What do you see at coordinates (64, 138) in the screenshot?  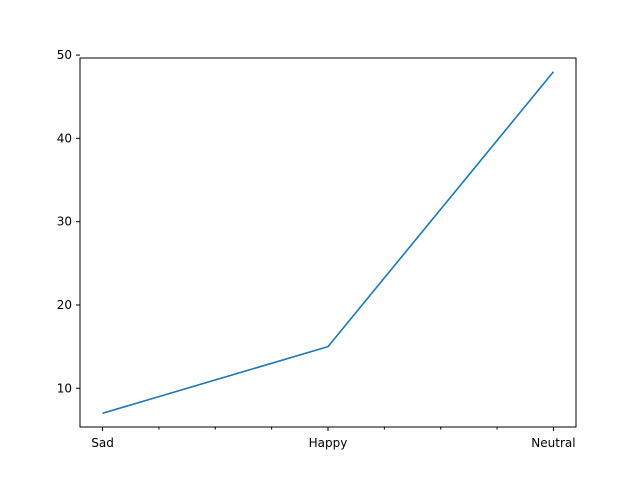 I see `y-tick-label: 40` at bounding box center [64, 138].